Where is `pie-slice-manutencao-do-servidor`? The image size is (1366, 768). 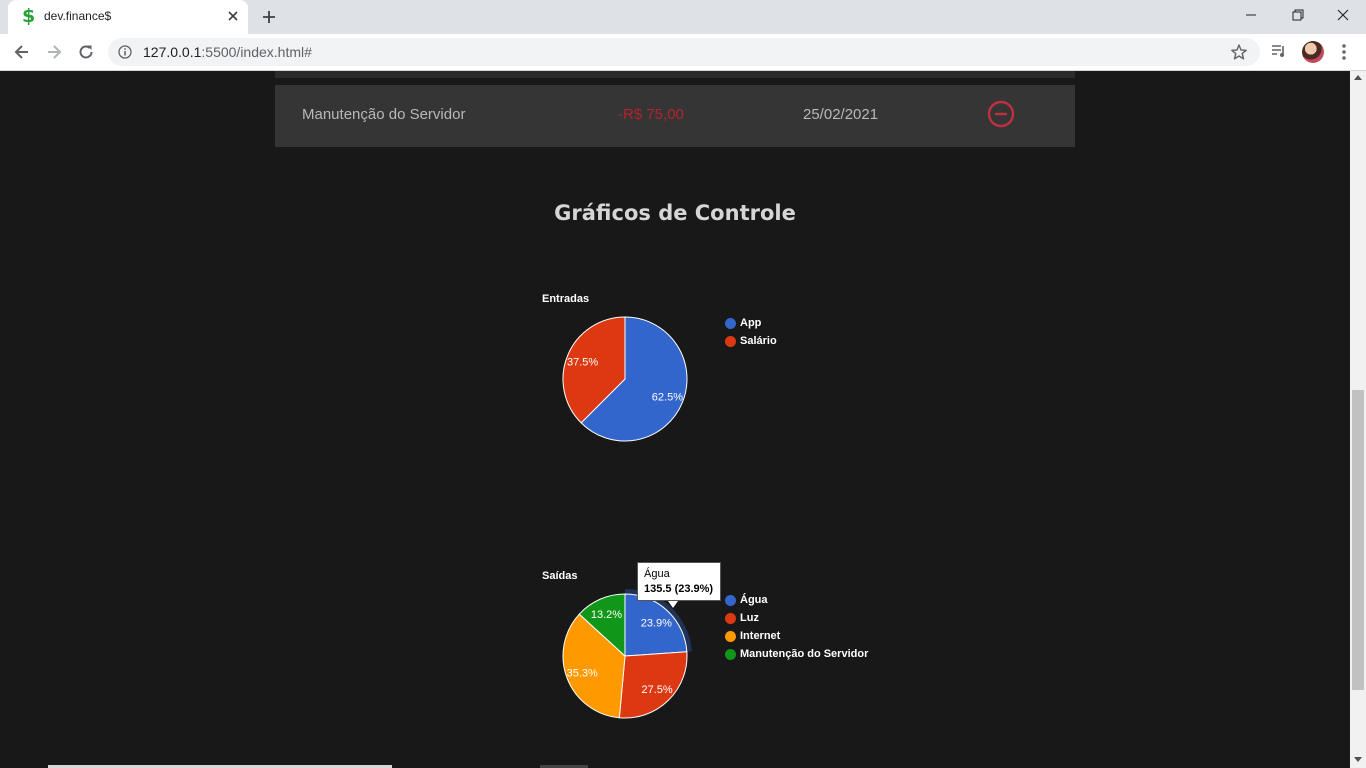 pie-slice-manutencao-do-servidor is located at coordinates (602, 625).